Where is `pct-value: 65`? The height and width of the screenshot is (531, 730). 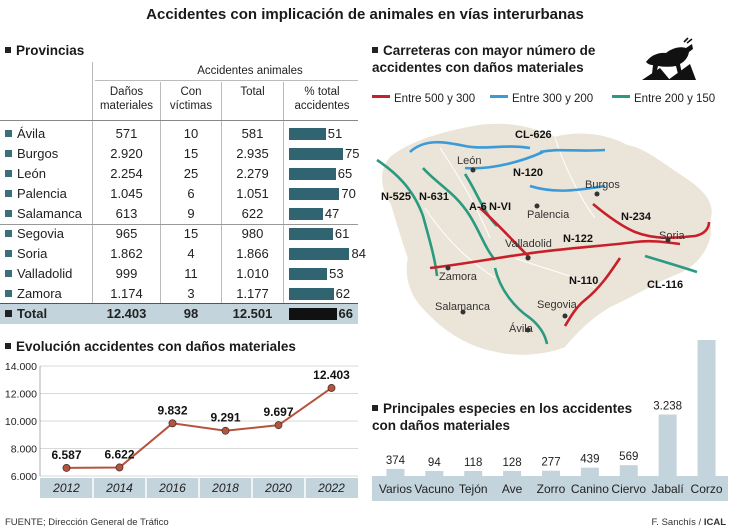 pct-value: 65 is located at coordinates (345, 173).